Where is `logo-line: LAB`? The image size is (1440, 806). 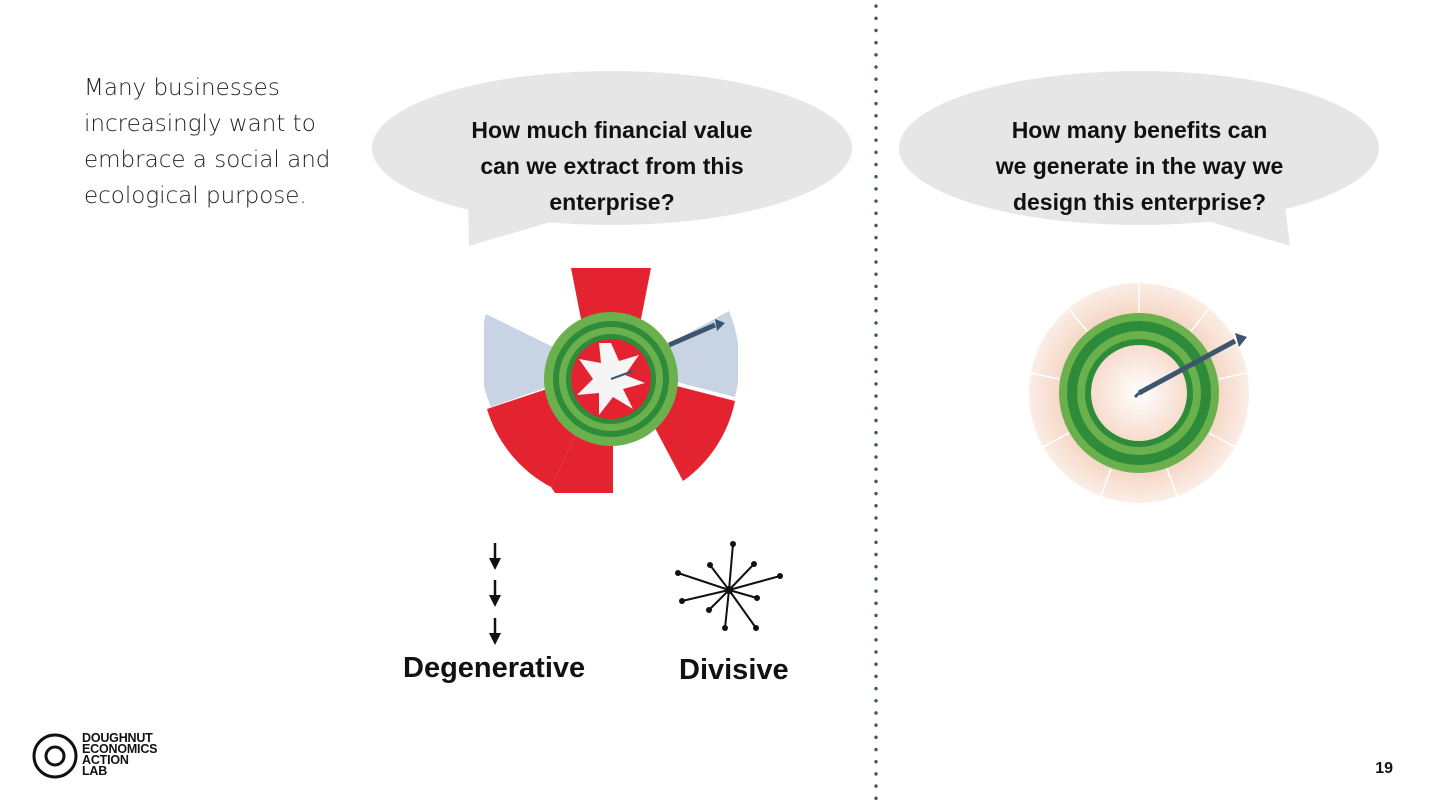 logo-line: LAB is located at coordinates (95, 771).